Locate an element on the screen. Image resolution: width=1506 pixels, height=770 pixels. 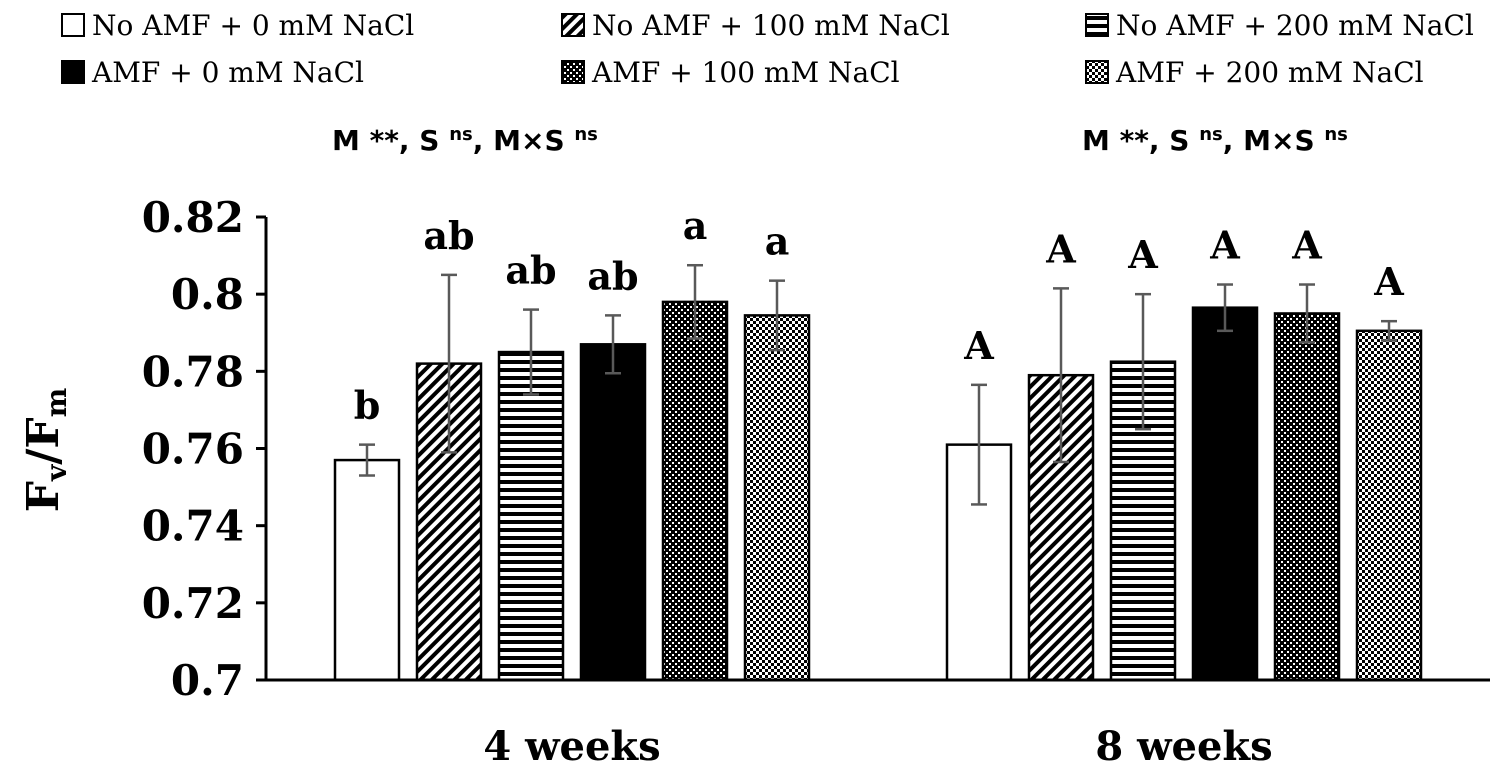
legend-label: AMF + 0 mM NaCl is located at coordinates (227, 72).